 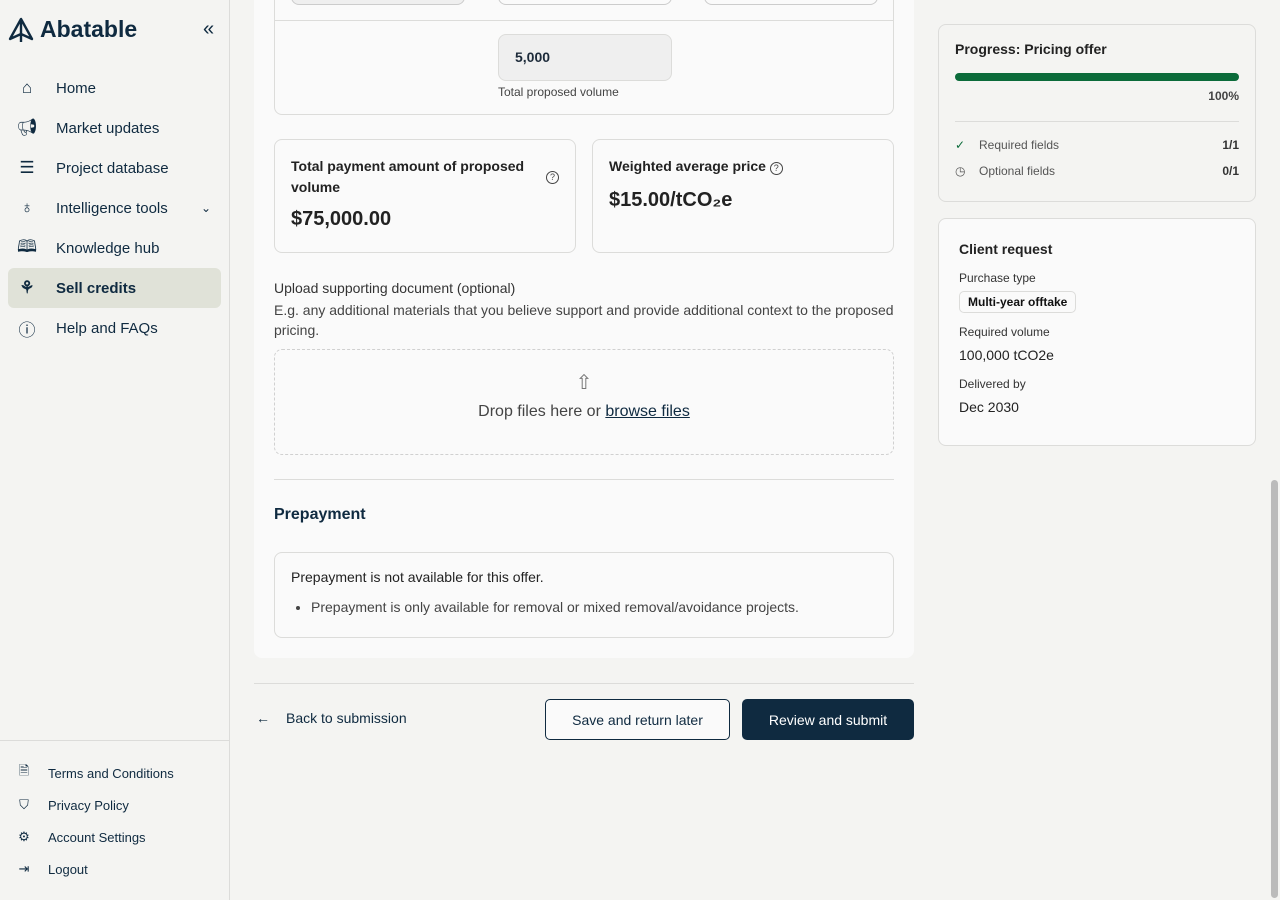 I want to click on sidebar-item-project-database: ☰ Project database, so click(x=114, y=168).